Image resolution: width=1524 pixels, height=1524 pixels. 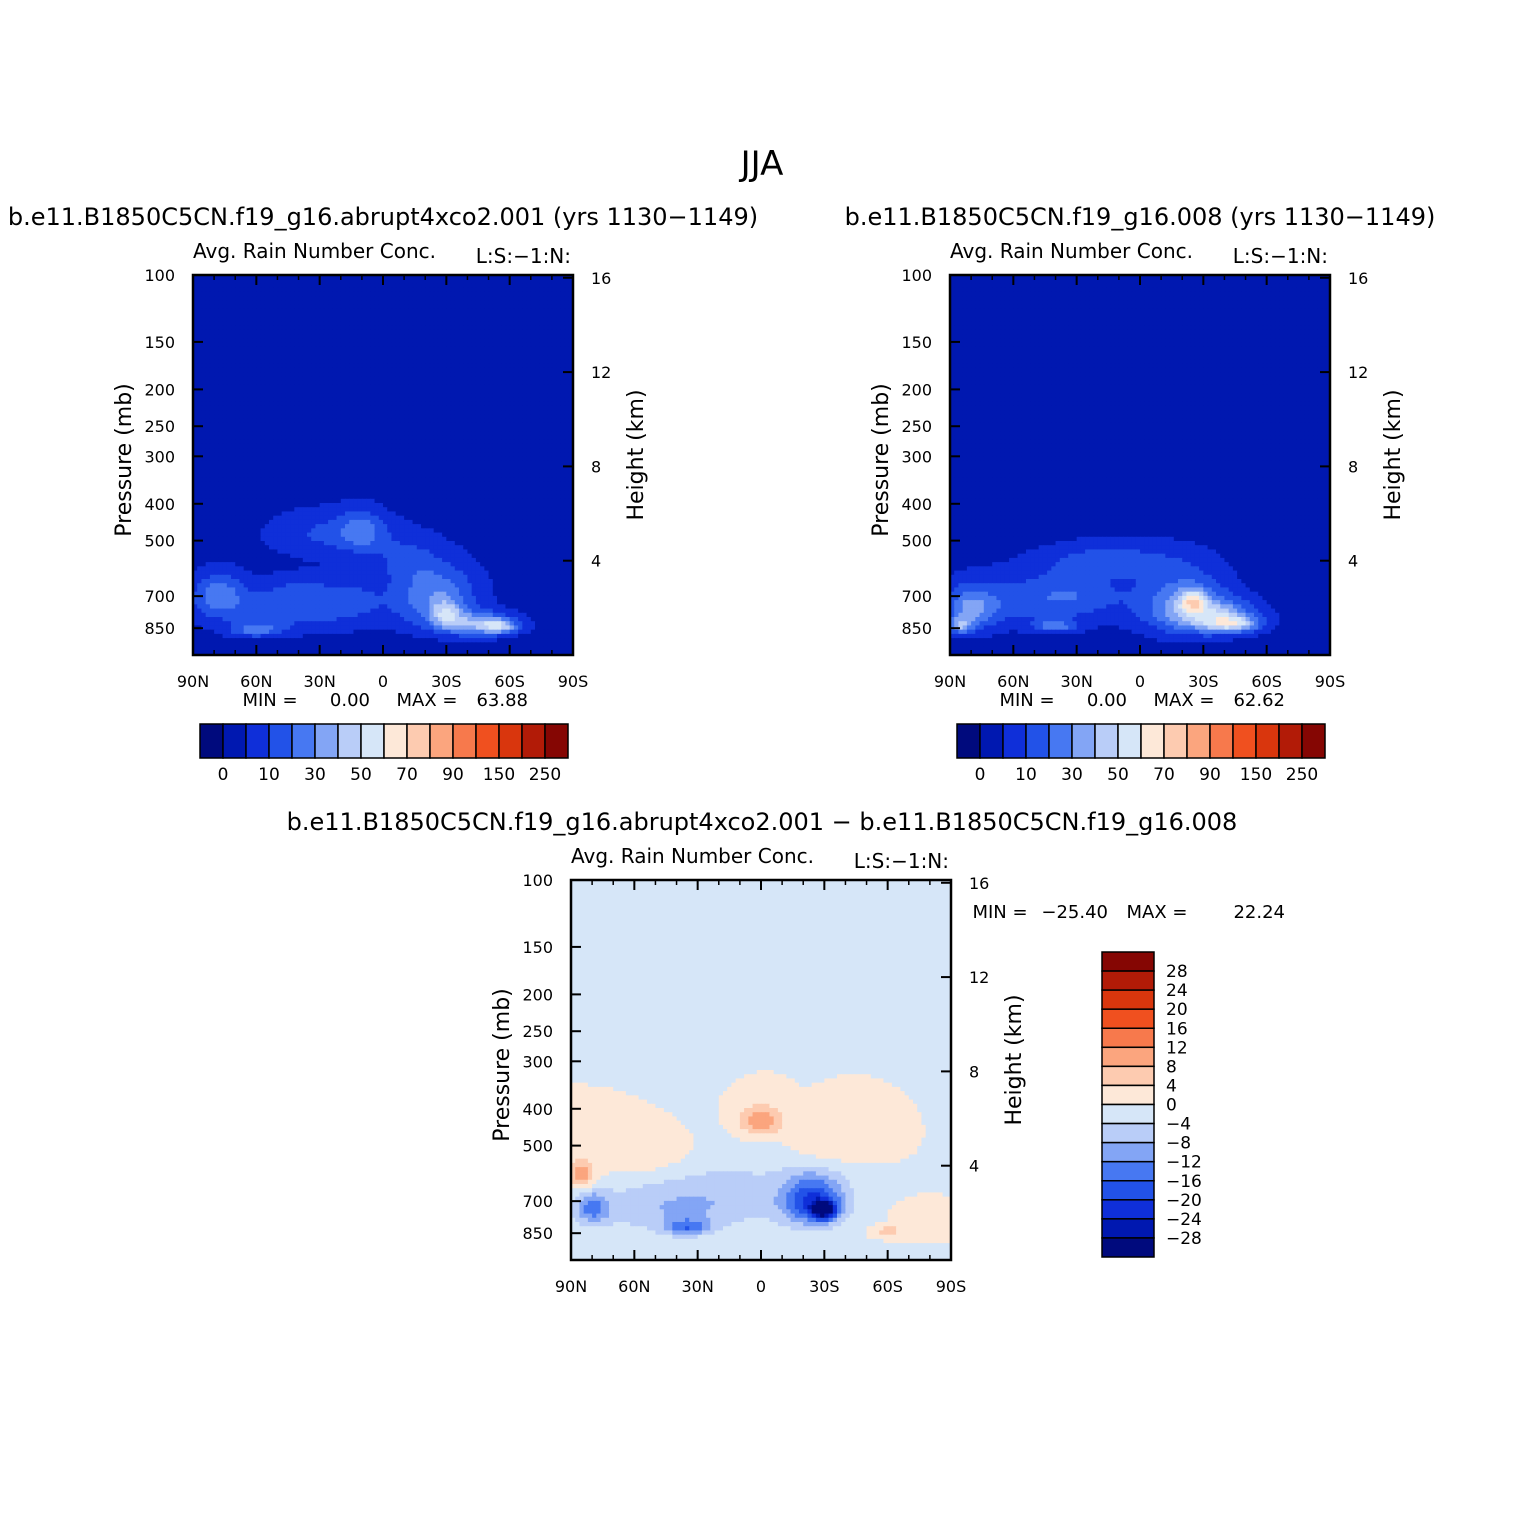 I want to click on y2-tick-label: 4, so click(x=1353, y=561).